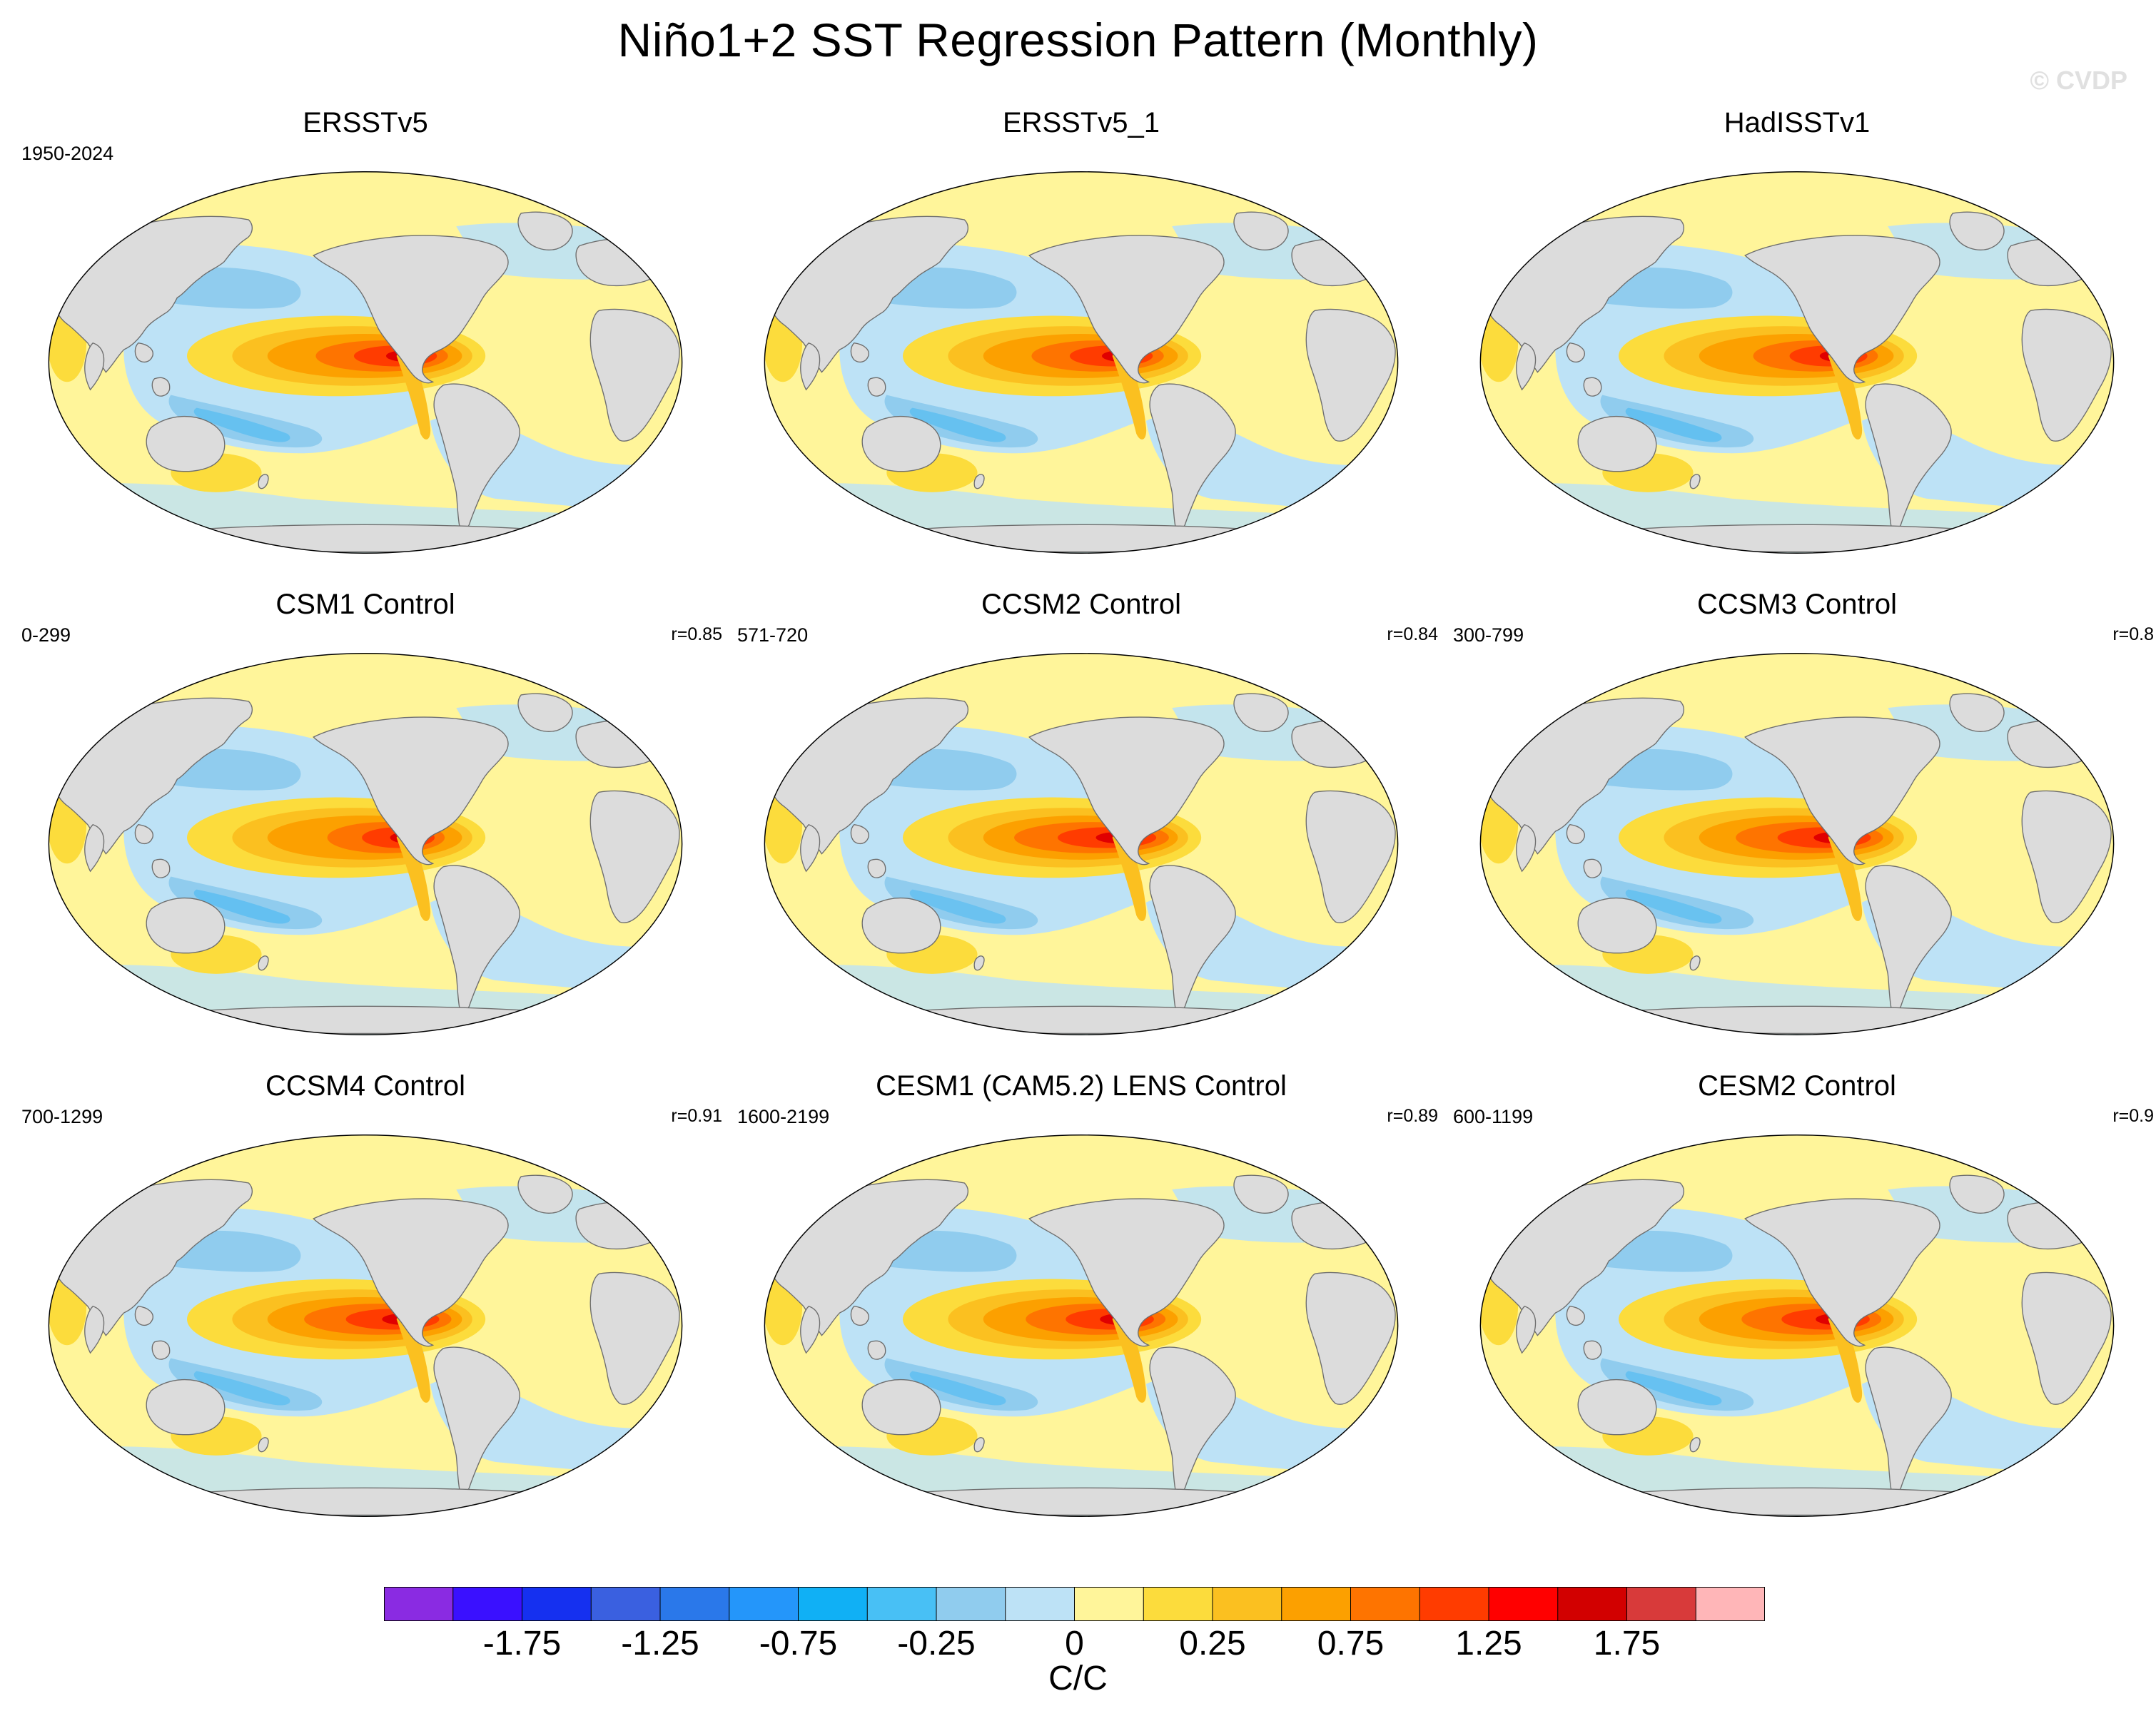 The width and height of the screenshot is (2156, 1716). Describe the element at coordinates (1627, 1643) in the screenshot. I see `colorbar-tick-label: 1.75` at that location.